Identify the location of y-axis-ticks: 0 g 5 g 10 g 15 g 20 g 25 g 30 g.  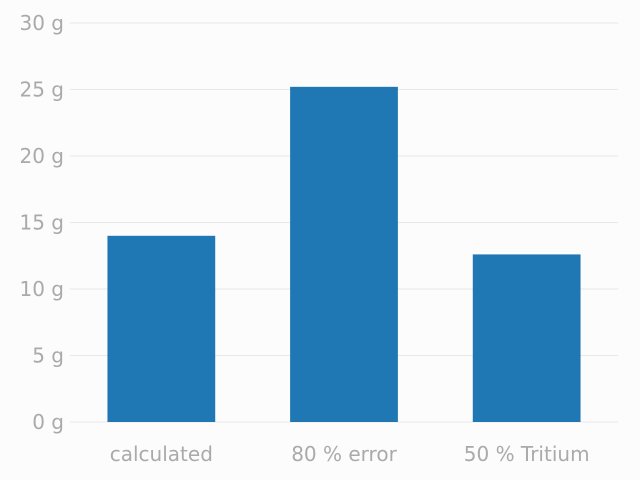
(41, 222).